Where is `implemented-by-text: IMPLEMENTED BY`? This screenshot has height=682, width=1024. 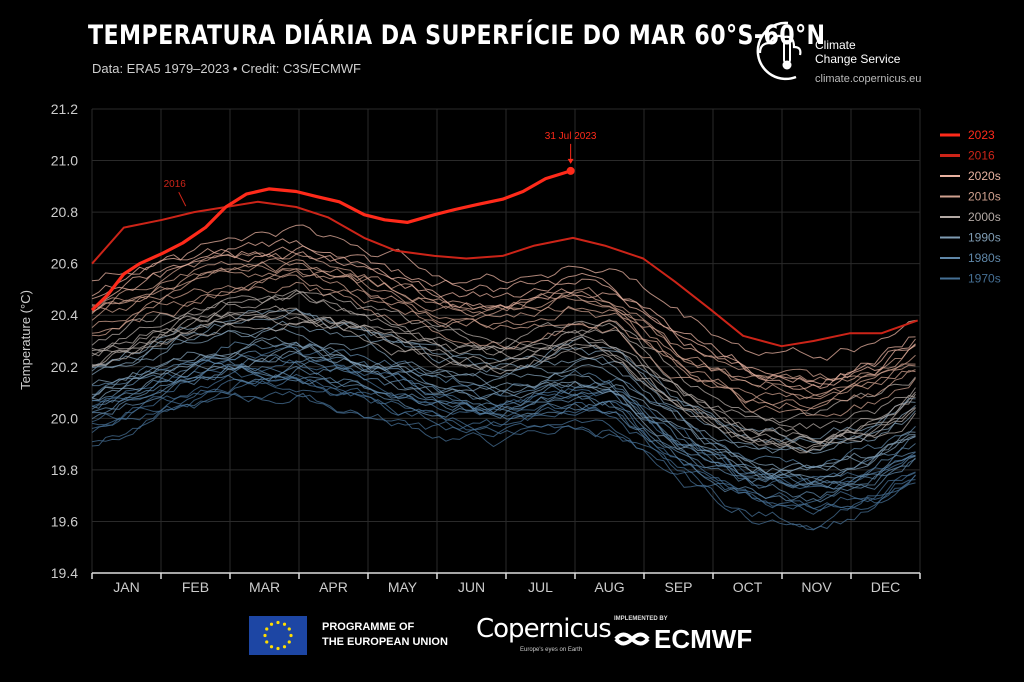 implemented-by-text: IMPLEMENTED BY is located at coordinates (641, 619).